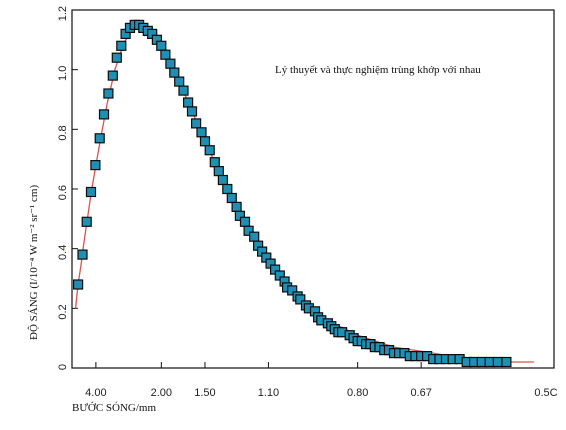 This screenshot has height=430, width=566. Describe the element at coordinates (63, 73) in the screenshot. I see `y-tick-label: 1.0` at that location.